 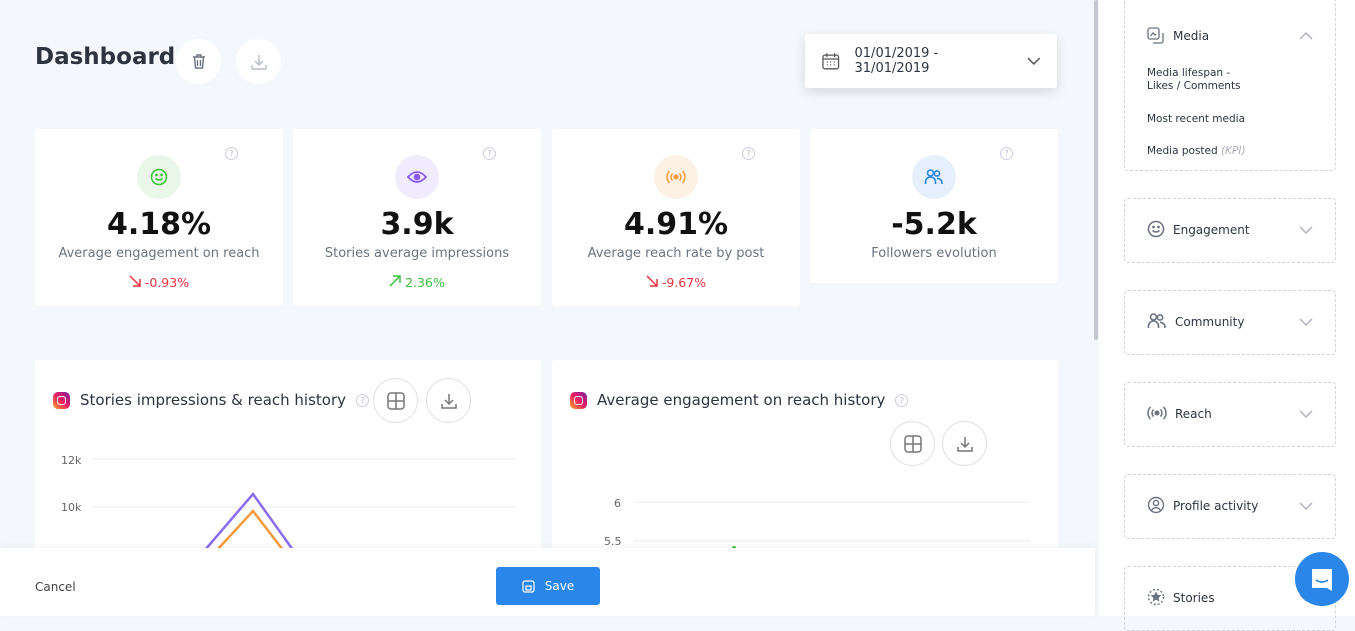 I want to click on media-icon, so click(x=1155, y=35).